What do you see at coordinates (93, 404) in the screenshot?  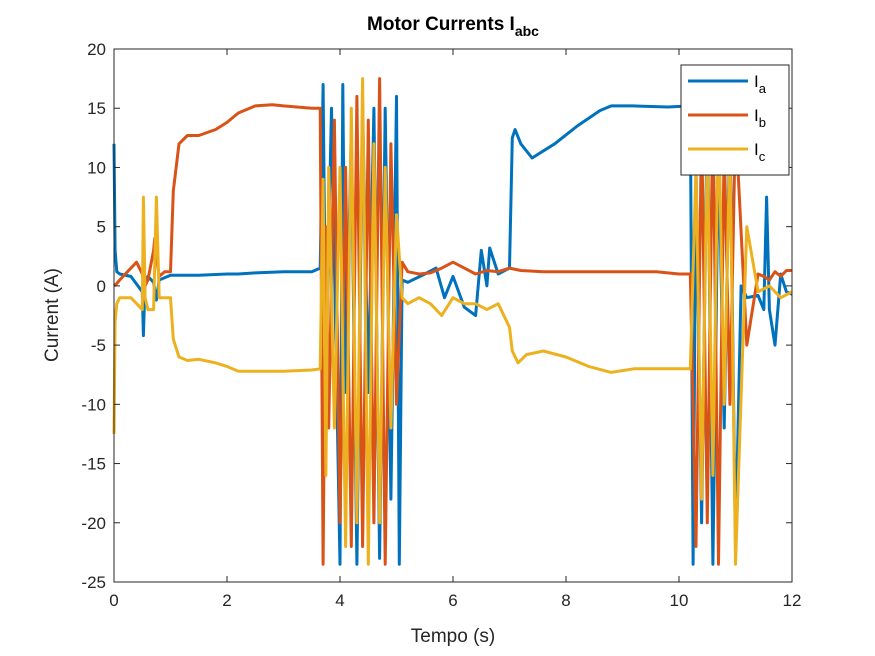 I see `y-tick-label: -10` at bounding box center [93, 404].